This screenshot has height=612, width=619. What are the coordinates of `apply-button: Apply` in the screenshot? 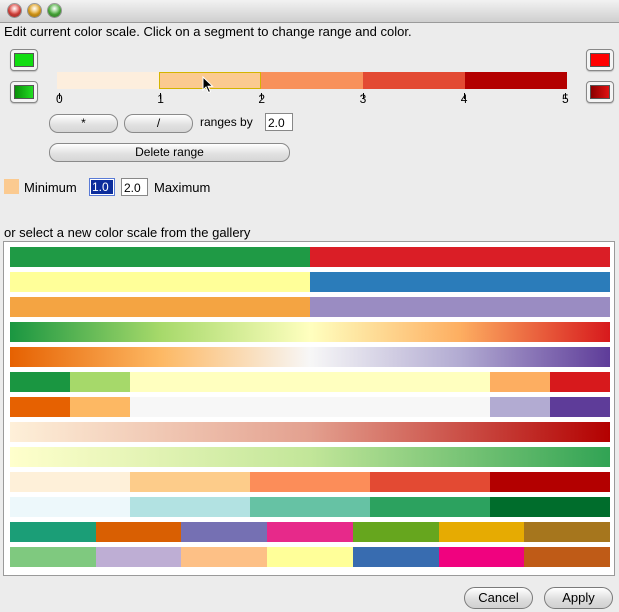 It's located at (578, 598).